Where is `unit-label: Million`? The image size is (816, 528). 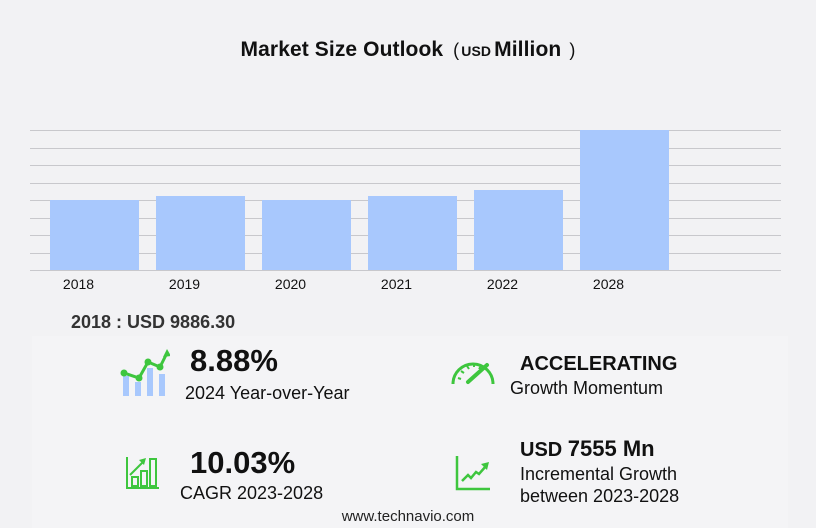 unit-label: Million is located at coordinates (528, 49).